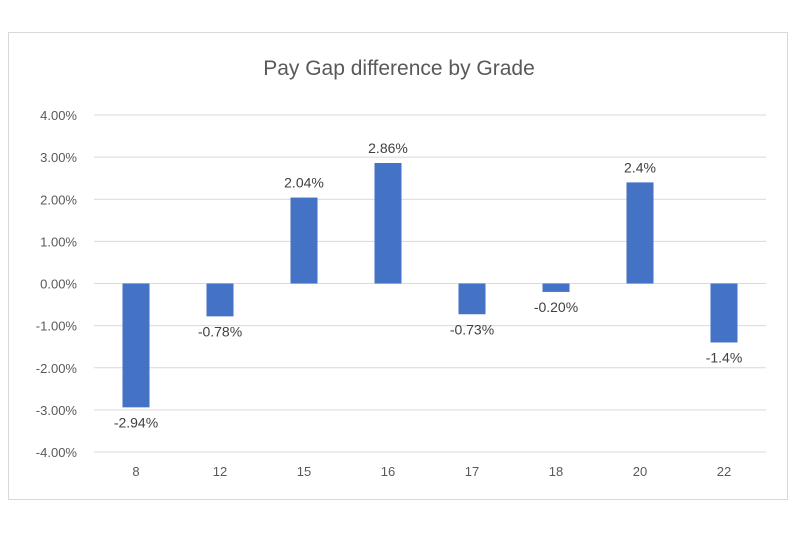 The width and height of the screenshot is (800, 533). Describe the element at coordinates (724, 471) in the screenshot. I see `x-tick-label: 22` at that location.